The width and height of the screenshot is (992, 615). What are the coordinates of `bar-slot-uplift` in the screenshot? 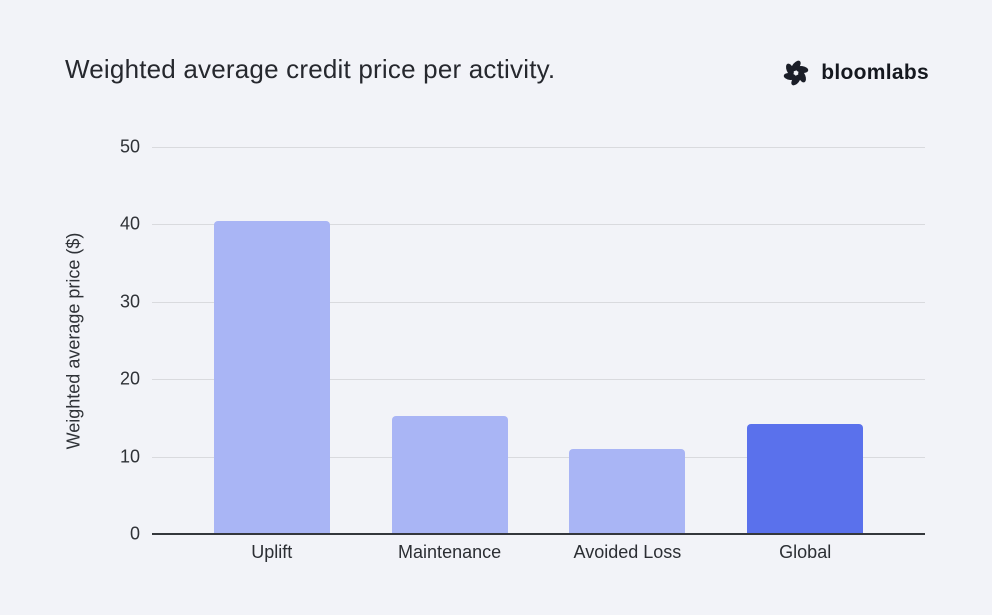 It's located at (271, 340).